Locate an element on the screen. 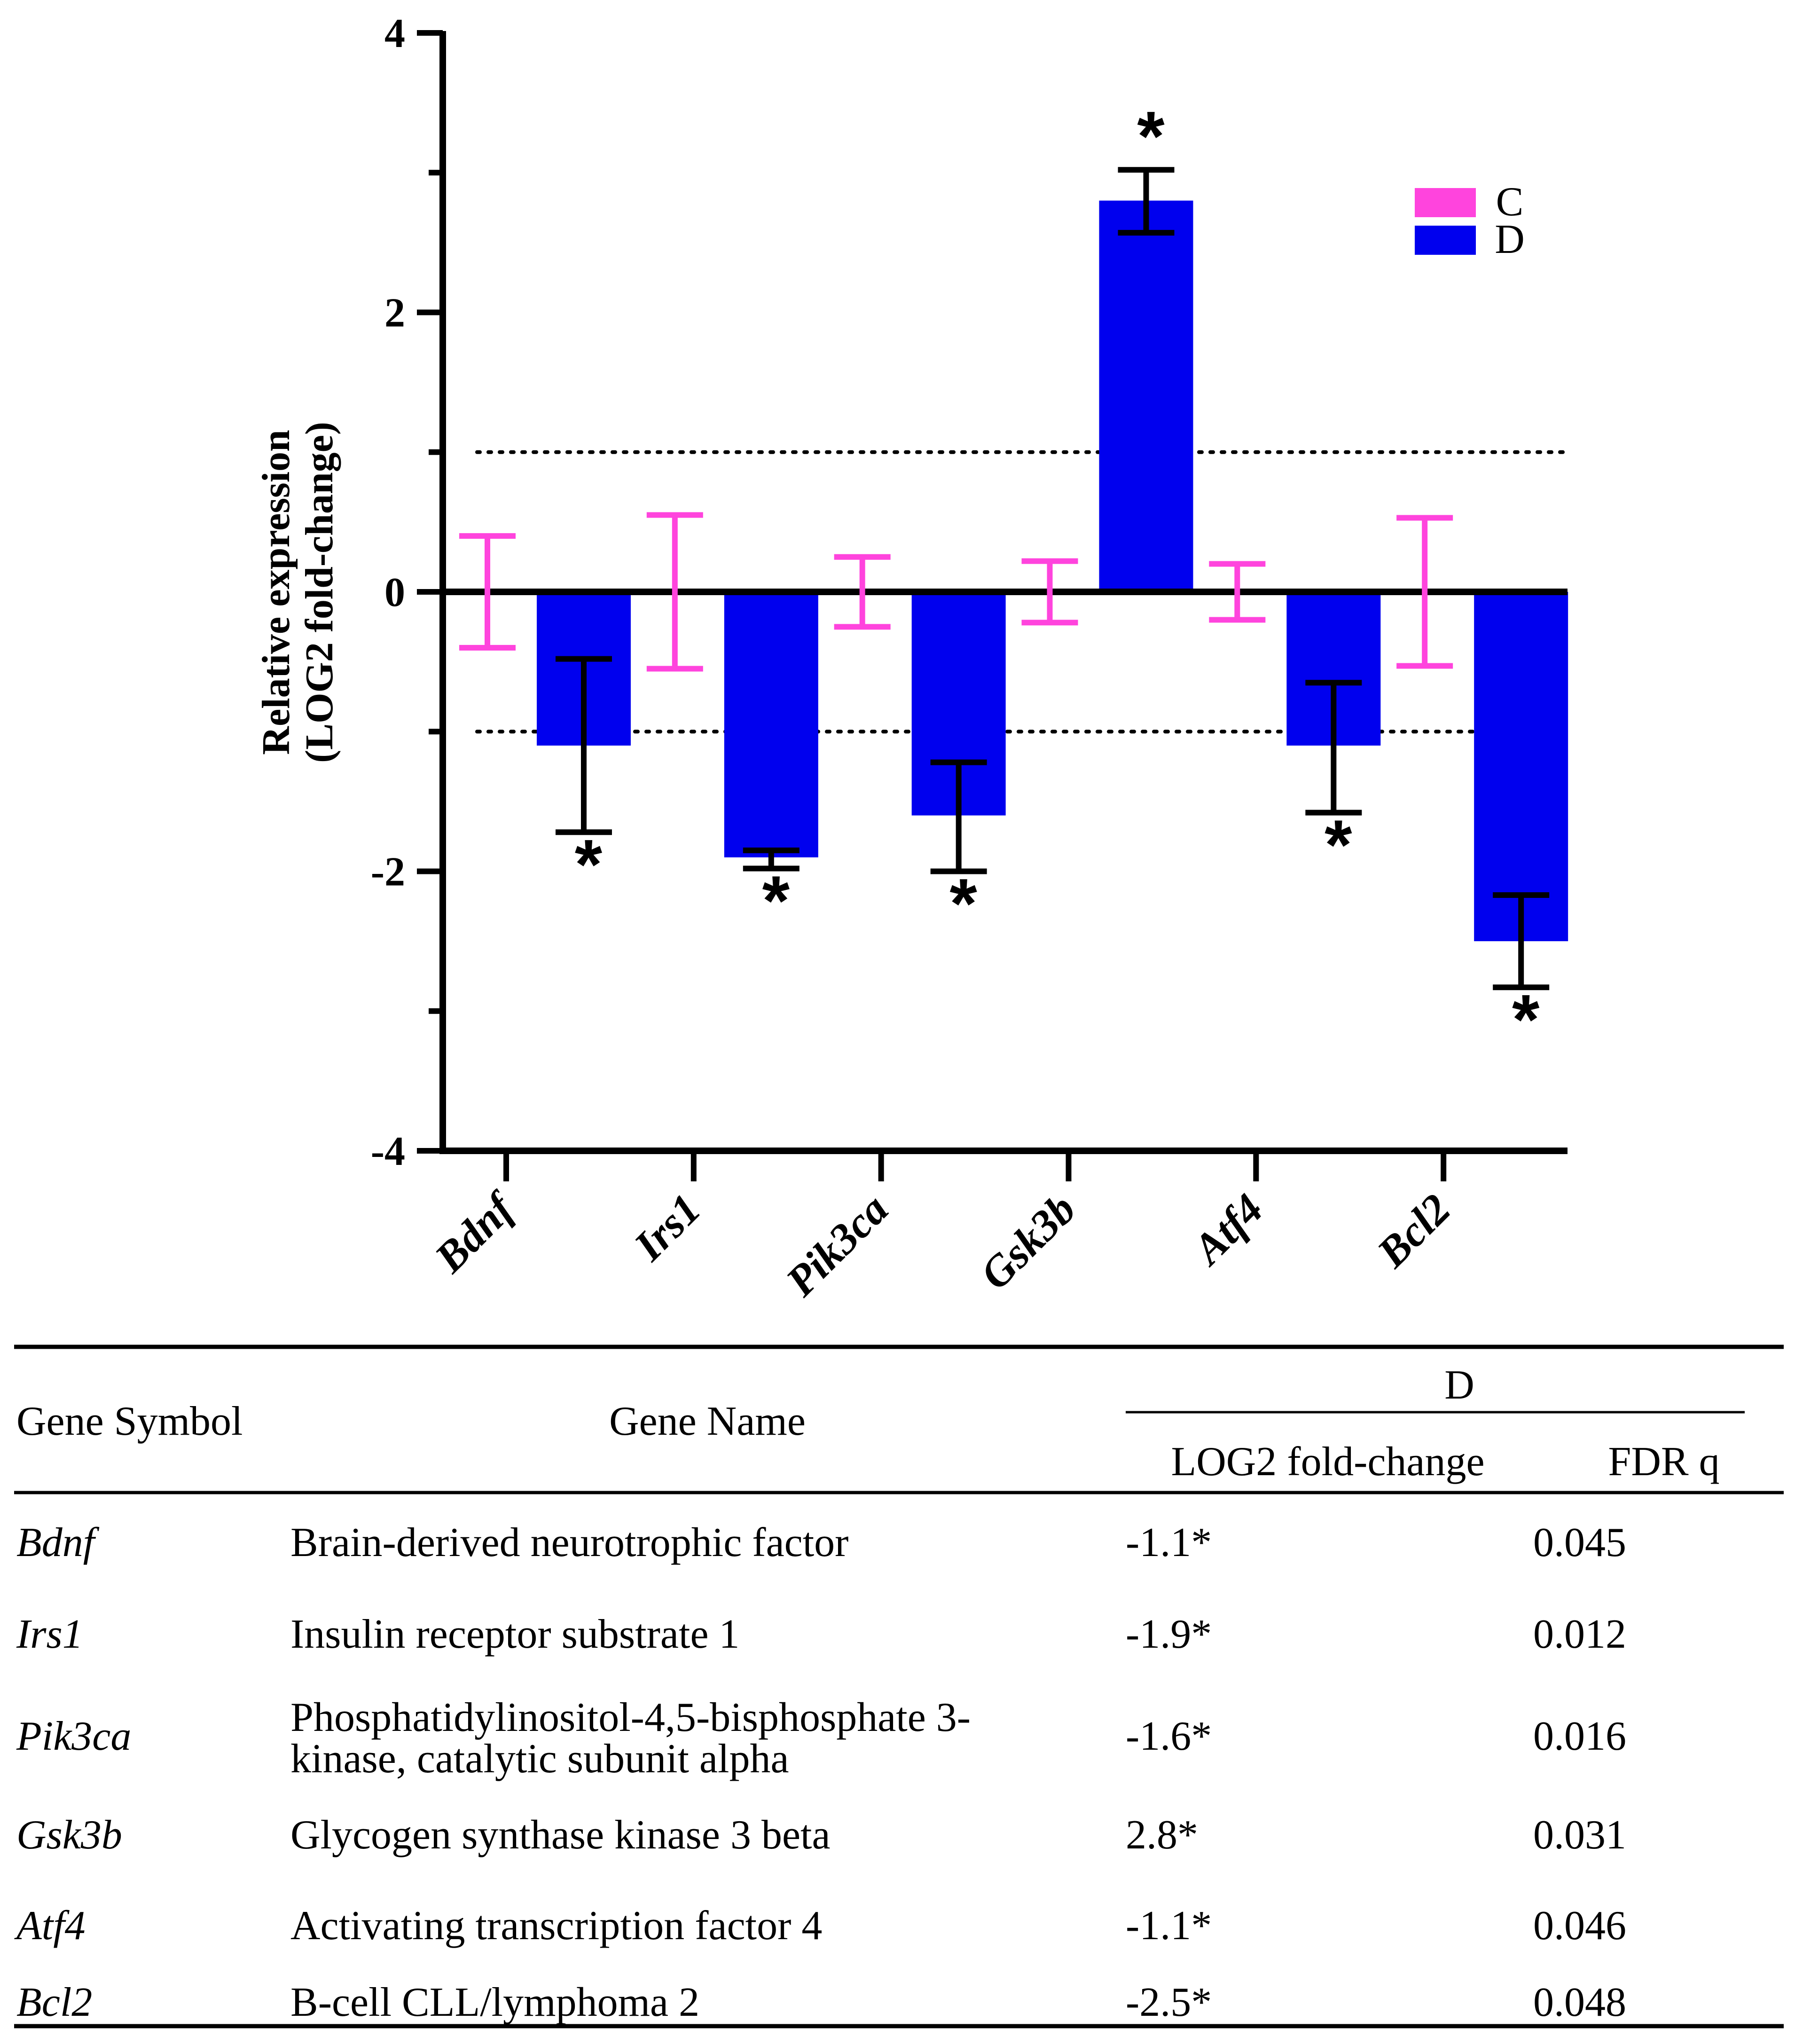  error-bar-c-irs1 is located at coordinates (674, 592).